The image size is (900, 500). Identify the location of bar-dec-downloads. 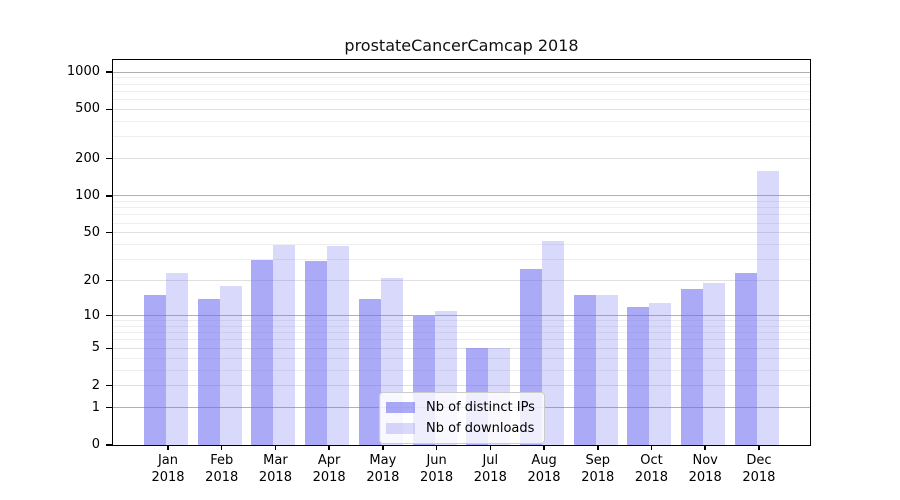
(767, 307).